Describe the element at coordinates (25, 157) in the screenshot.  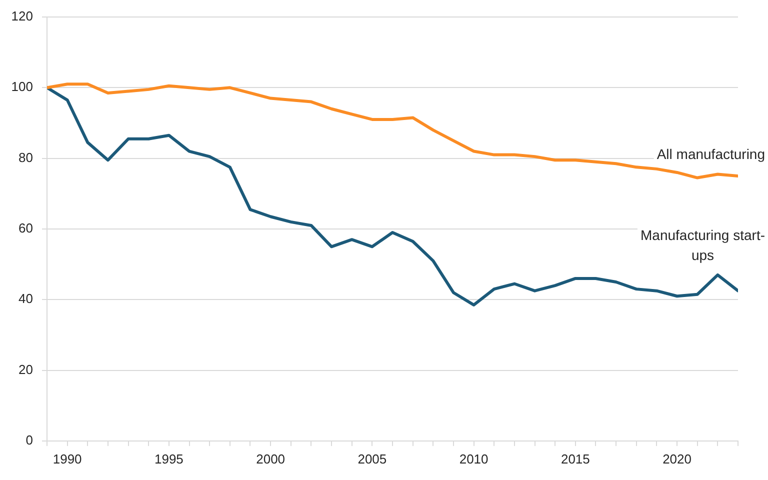
I see `y-tick-label: 80` at that location.